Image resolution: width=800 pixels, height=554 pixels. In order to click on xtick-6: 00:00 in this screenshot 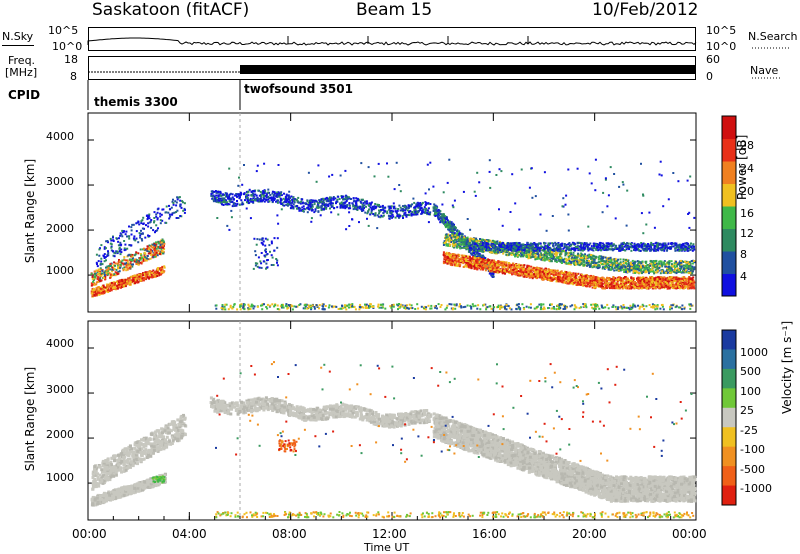, I will do `click(689, 534)`.